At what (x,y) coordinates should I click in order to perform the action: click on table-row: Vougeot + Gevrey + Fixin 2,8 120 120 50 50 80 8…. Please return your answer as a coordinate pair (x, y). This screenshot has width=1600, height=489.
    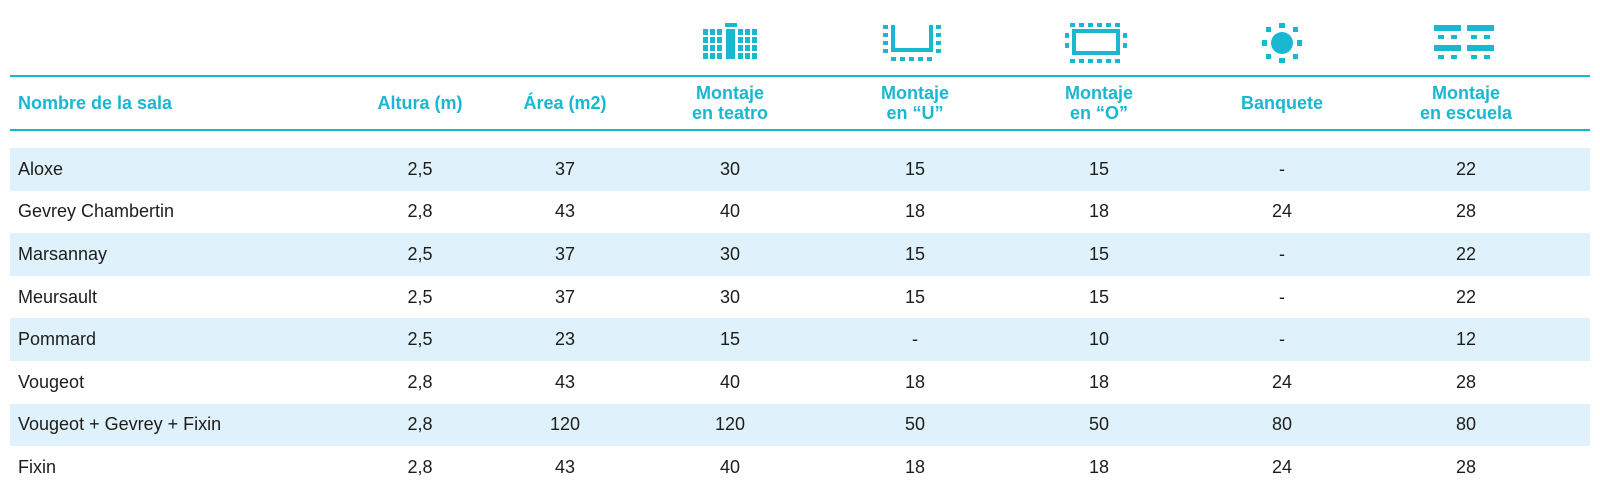
    Looking at the image, I should click on (800, 425).